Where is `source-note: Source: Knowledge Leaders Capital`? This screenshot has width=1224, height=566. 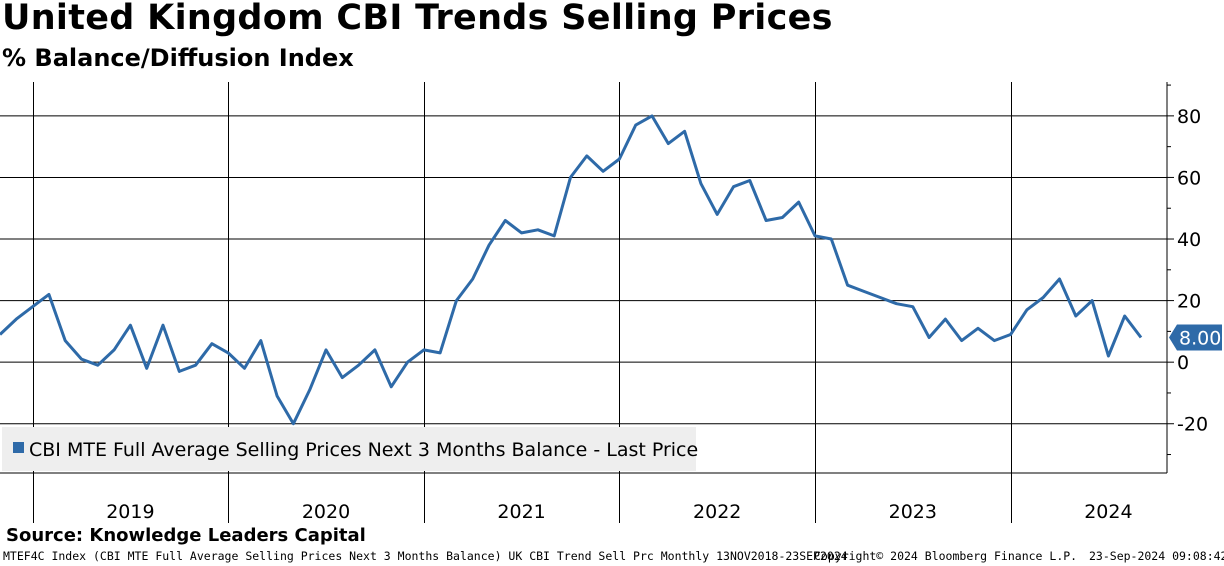
source-note: Source: Knowledge Leaders Capital is located at coordinates (186, 535).